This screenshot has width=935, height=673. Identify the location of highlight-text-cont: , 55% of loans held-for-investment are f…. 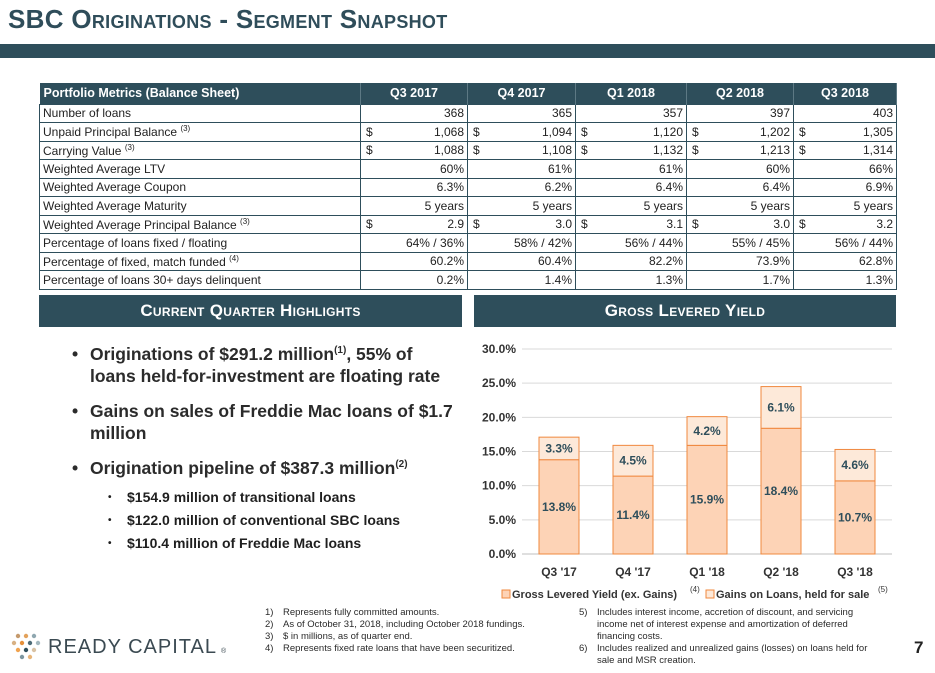
(265, 365).